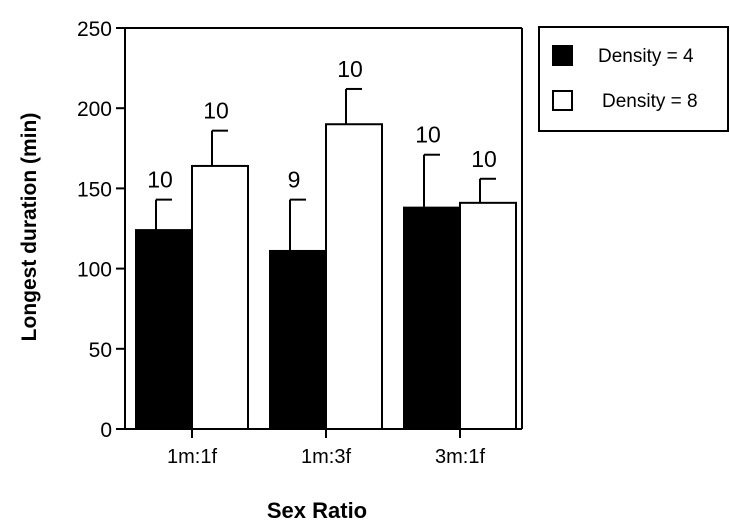 The image size is (730, 527). Describe the element at coordinates (650, 101) in the screenshot. I see `legend-label-density-8: Density = 8` at that location.